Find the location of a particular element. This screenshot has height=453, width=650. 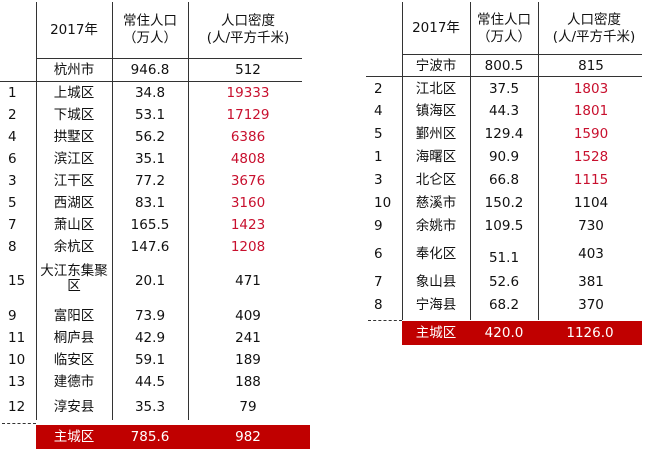

table-row: 4 拱墅区 56.2 6386 is located at coordinates (160, 137).